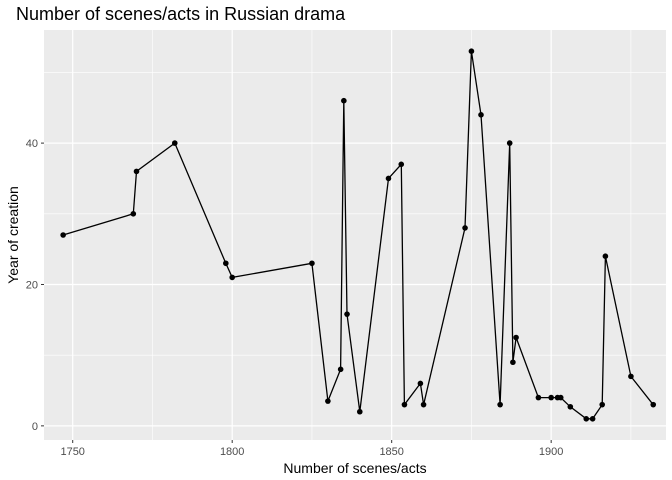 The image size is (672, 480). Describe the element at coordinates (551, 452) in the screenshot. I see `x-tick-label: 1900` at that location.